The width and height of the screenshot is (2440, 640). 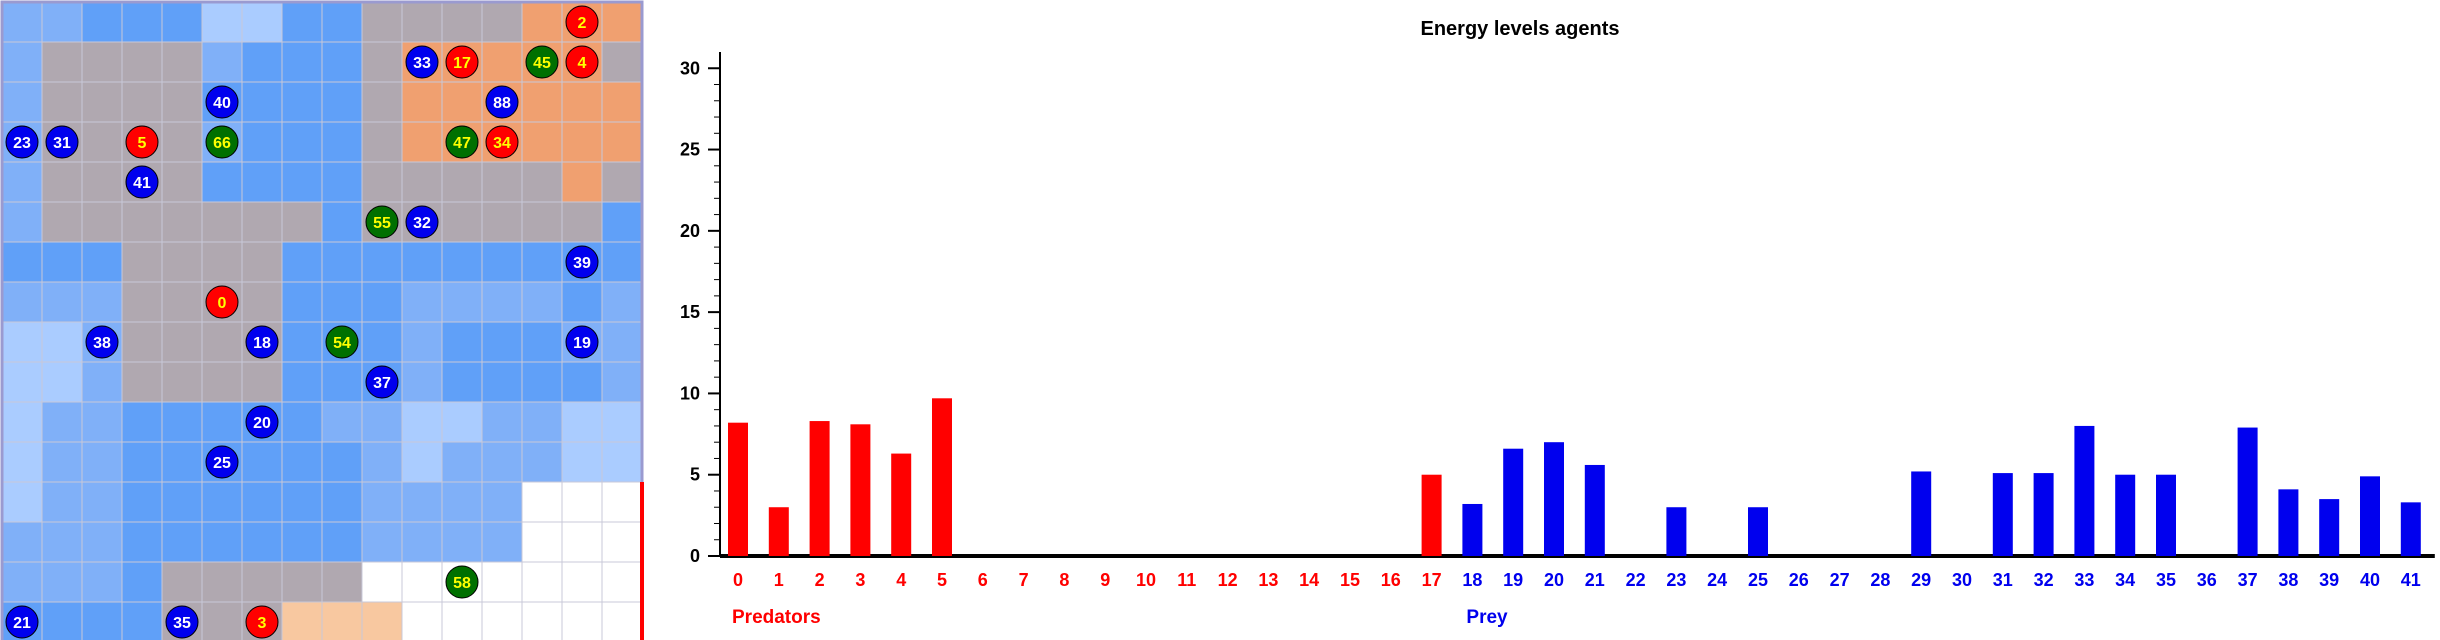 I want to click on agent-5: 5, so click(x=142, y=142).